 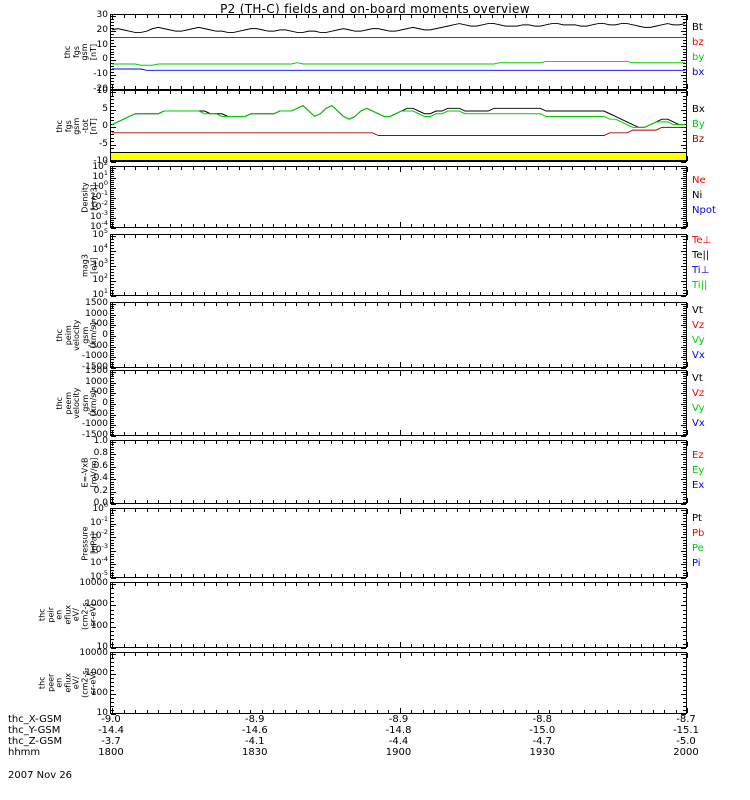 I want to click on y-tick: 0.2, so click(x=100, y=490).